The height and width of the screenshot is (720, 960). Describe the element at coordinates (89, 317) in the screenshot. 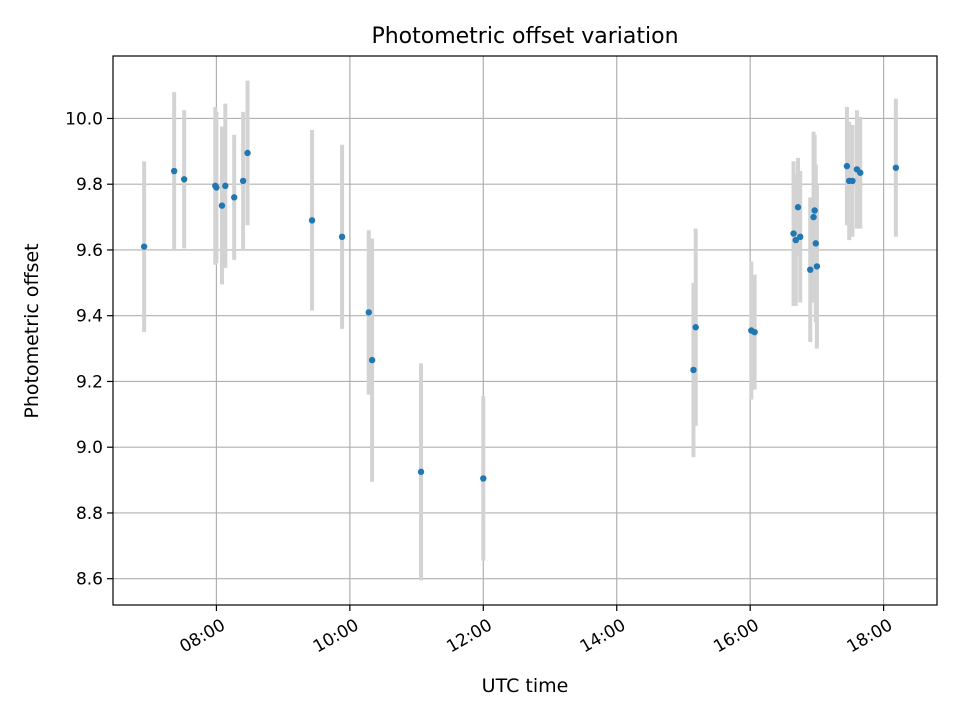

I see `y-tick-label: 9.4` at that location.